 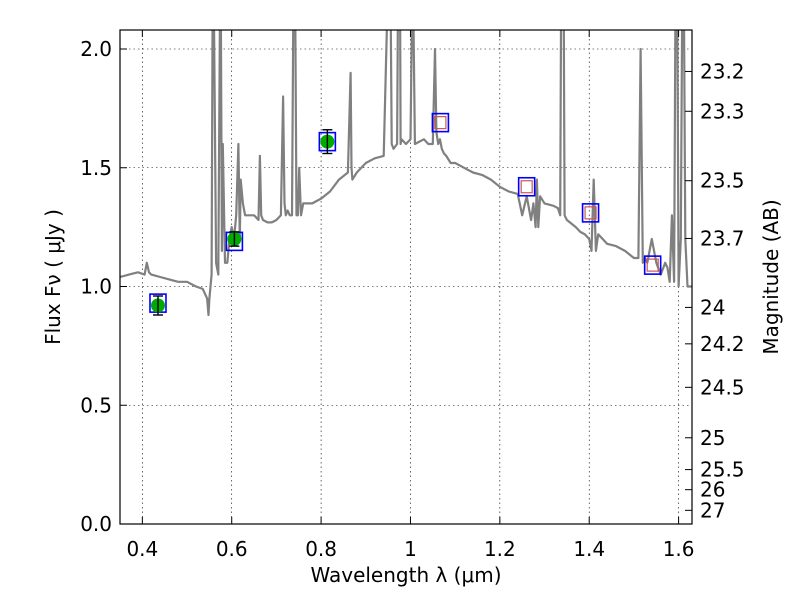 What do you see at coordinates (722, 387) in the screenshot?
I see `magnitude-tick-label: 24.5` at bounding box center [722, 387].